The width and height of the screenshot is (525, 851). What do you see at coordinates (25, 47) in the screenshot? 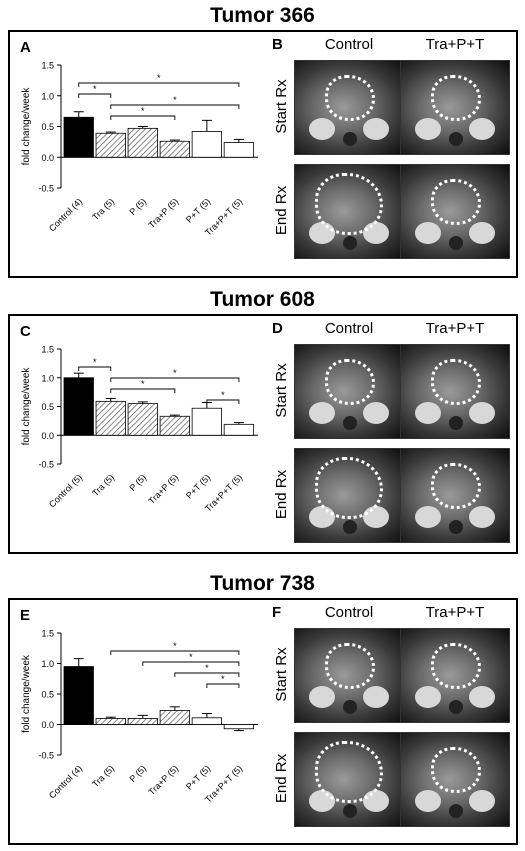
I see `panel-letter: A` at bounding box center [25, 47].